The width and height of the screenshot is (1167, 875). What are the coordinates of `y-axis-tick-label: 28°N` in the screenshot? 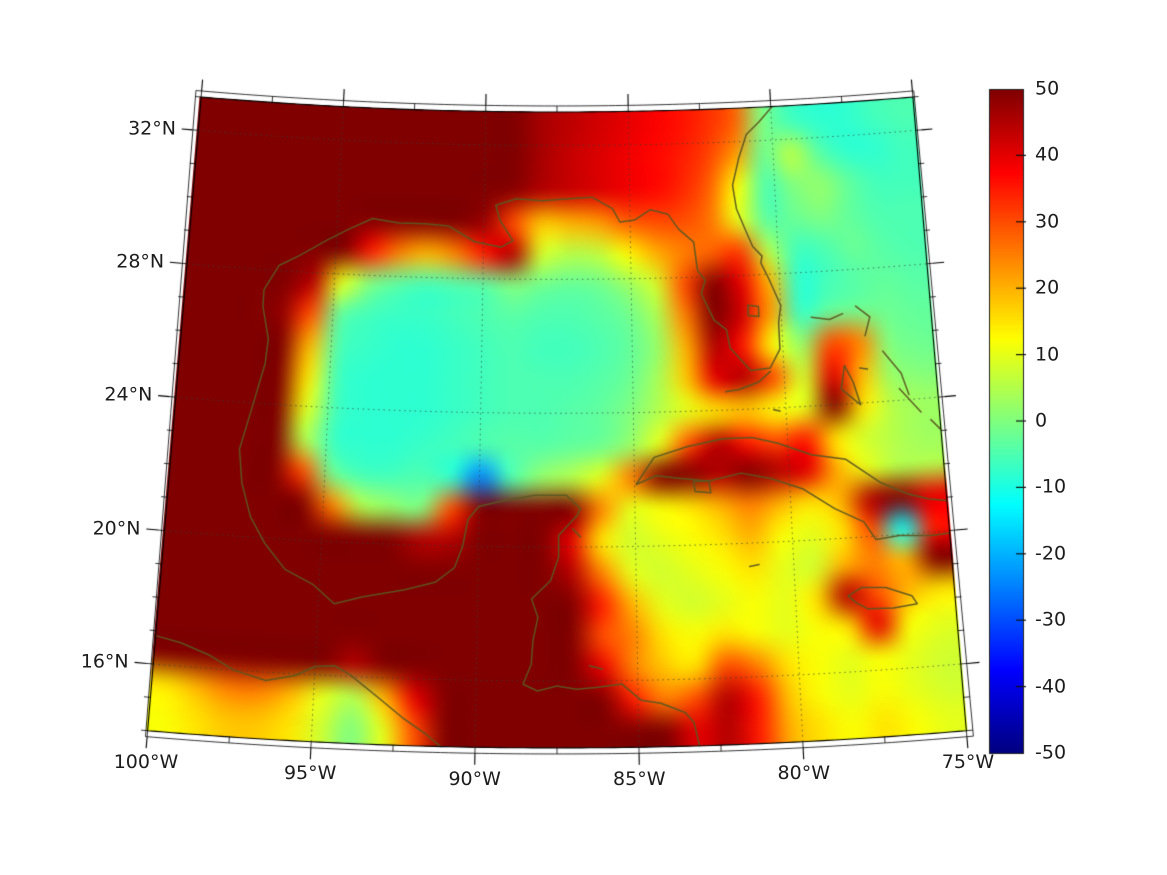 It's located at (140, 261).